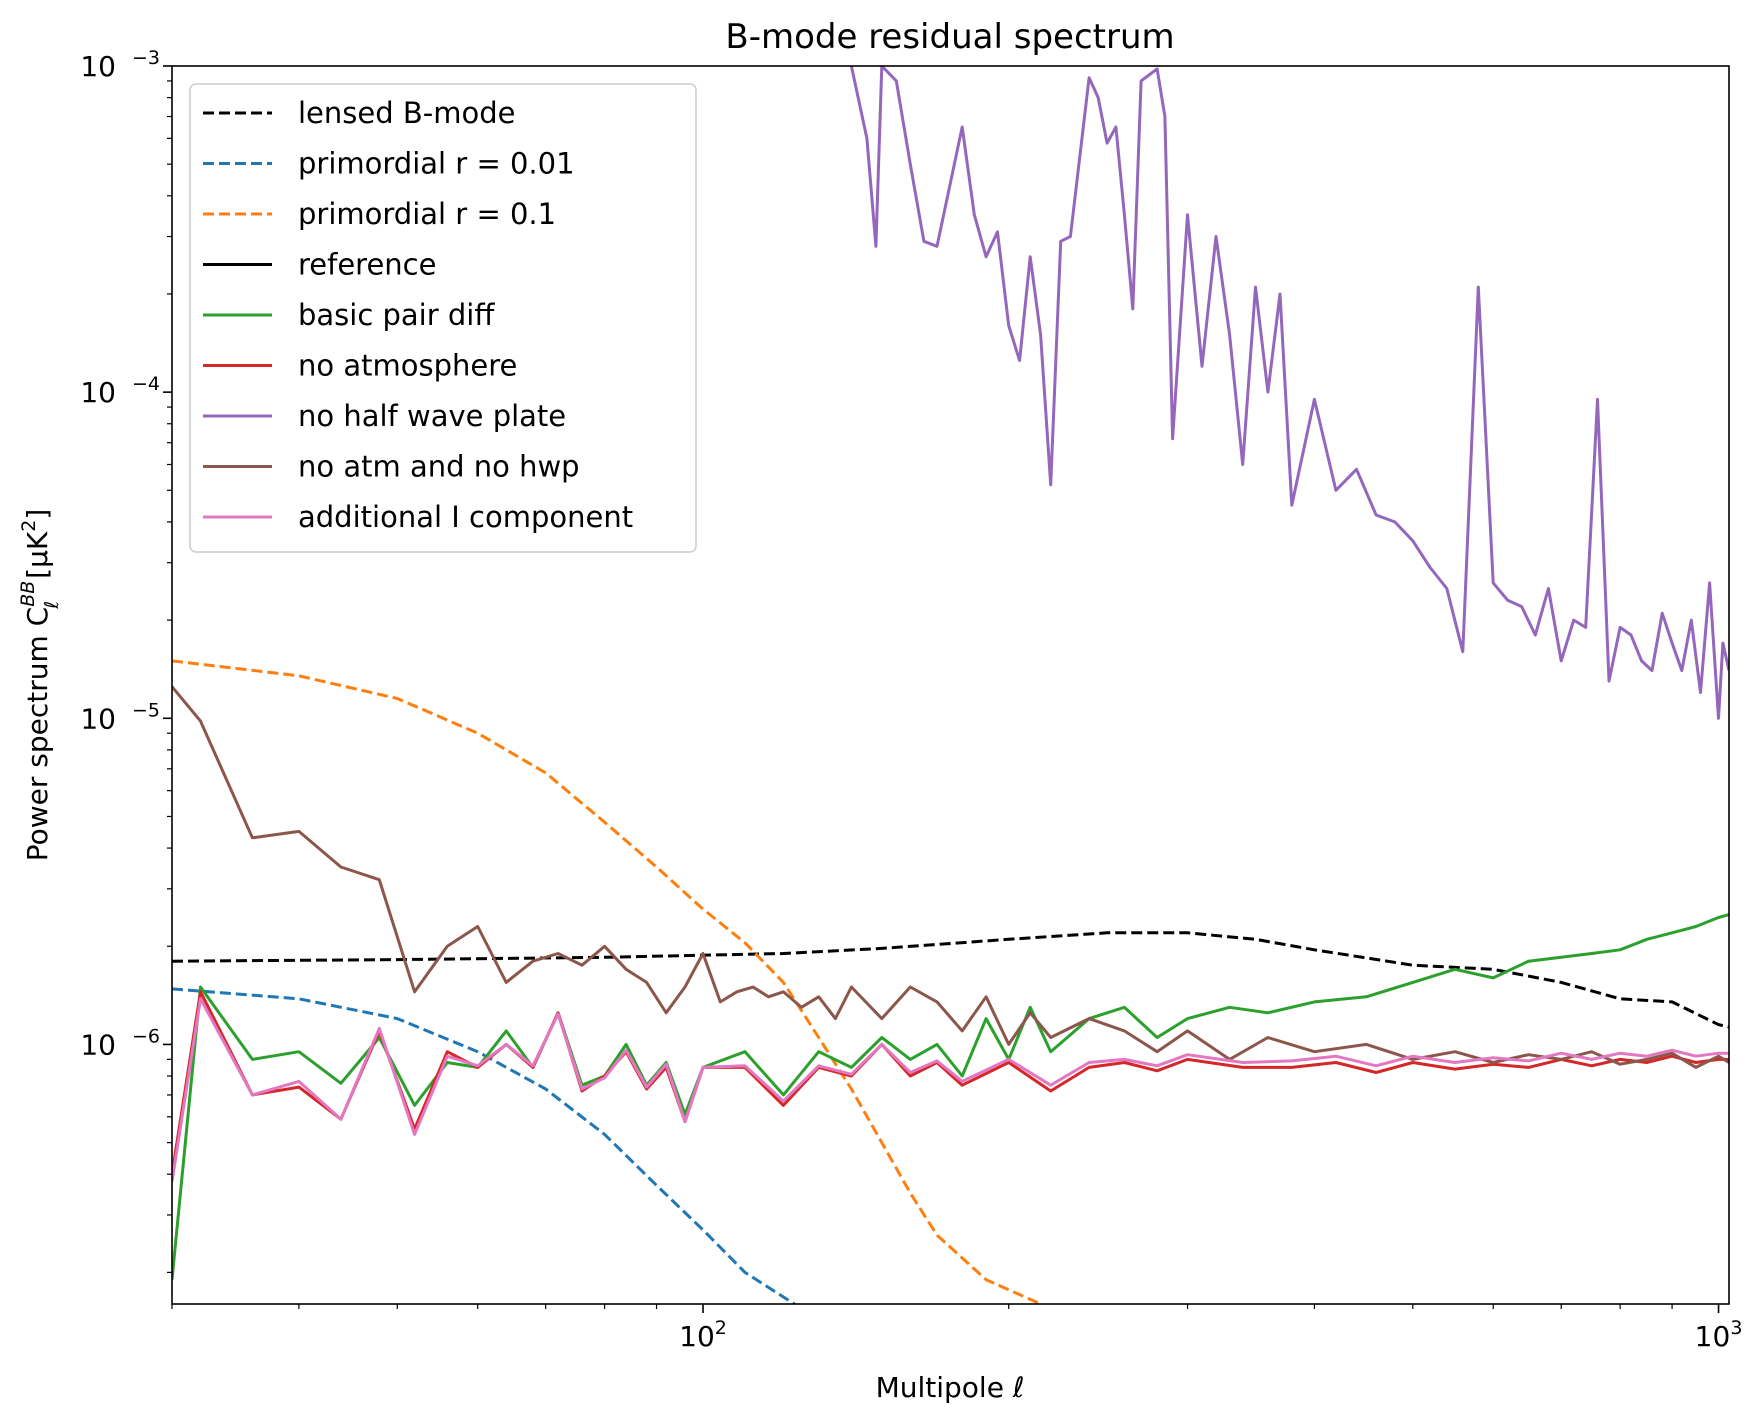 This screenshot has width=1761, height=1422. I want to click on y-tick-label-2: 10 −4, so click(120, 391).